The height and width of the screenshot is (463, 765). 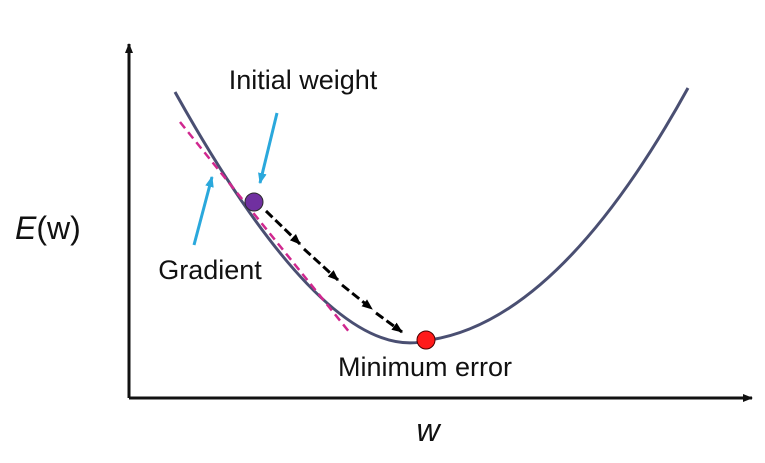 What do you see at coordinates (268, 148) in the screenshot?
I see `initial-weight-pointer-arrow` at bounding box center [268, 148].